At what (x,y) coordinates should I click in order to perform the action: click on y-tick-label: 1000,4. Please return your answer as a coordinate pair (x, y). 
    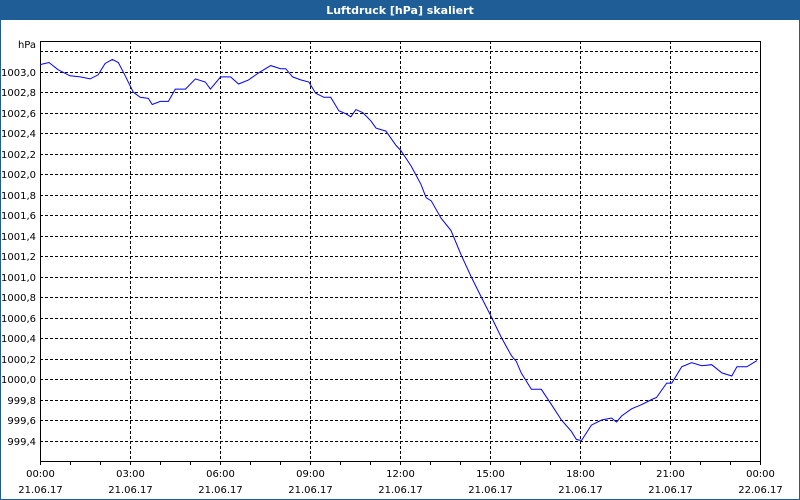
    Looking at the image, I should click on (18, 339).